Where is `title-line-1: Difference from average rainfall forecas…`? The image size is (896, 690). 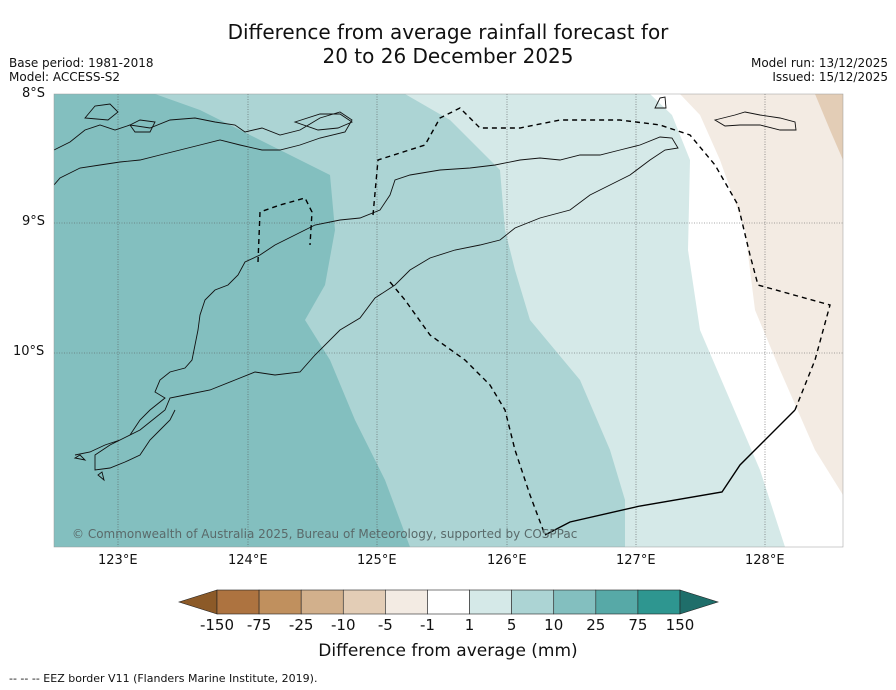
title-line-1: Difference from average rainfall forecas… is located at coordinates (448, 32).